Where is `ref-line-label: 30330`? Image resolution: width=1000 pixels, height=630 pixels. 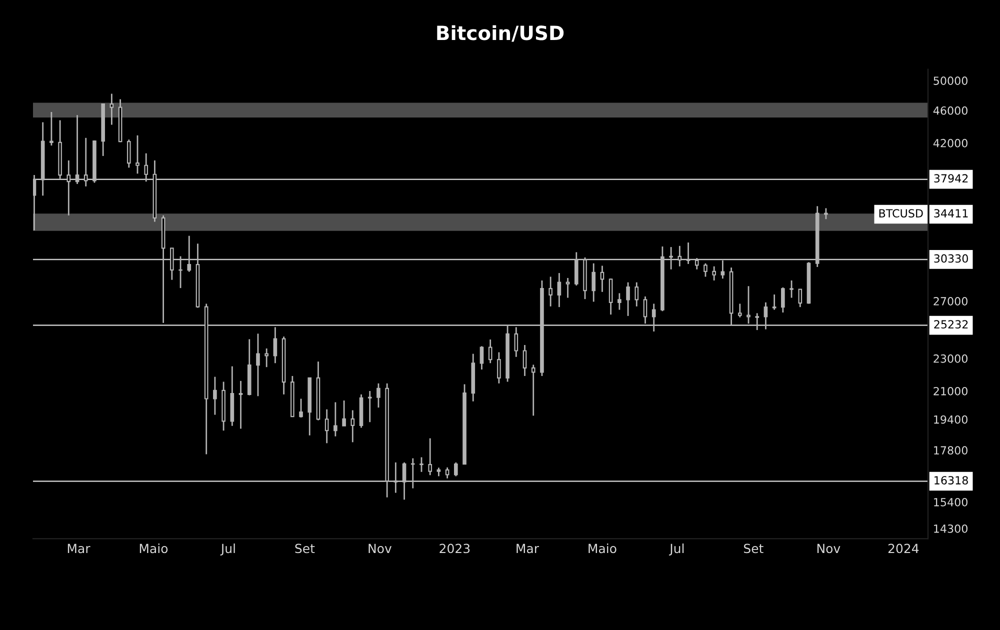
ref-line-label: 30330 is located at coordinates (951, 258).